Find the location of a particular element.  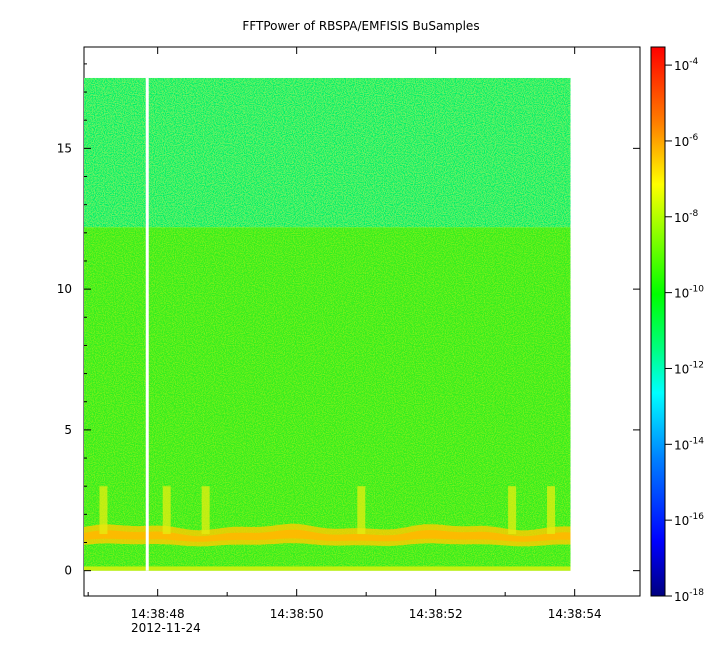

colorbar-tick-label: 10⁻⁴ is located at coordinates (686, 65).